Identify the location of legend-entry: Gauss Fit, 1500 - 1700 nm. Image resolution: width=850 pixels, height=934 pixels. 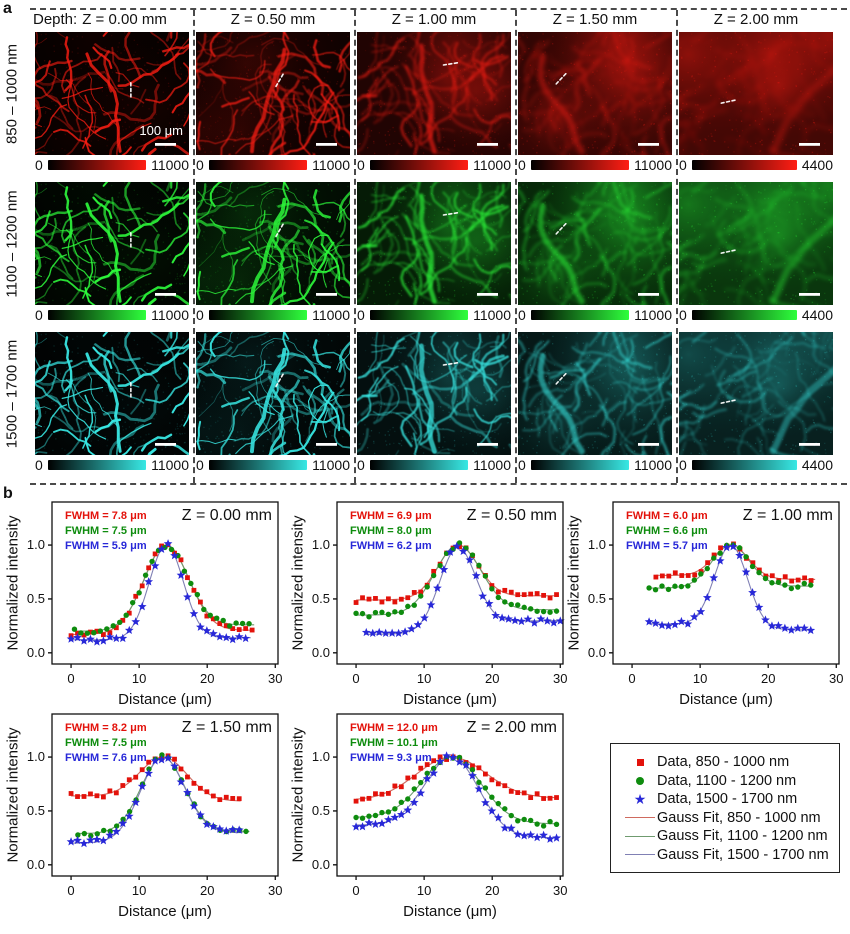
(726, 855).